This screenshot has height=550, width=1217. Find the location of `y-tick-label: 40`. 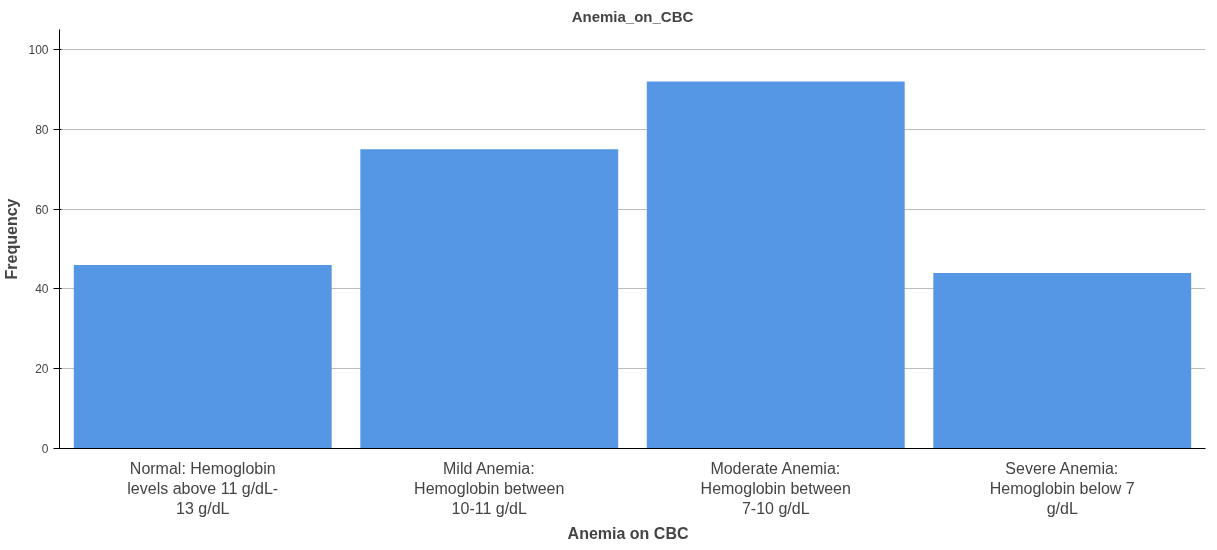

y-tick-label: 40 is located at coordinates (42, 289).